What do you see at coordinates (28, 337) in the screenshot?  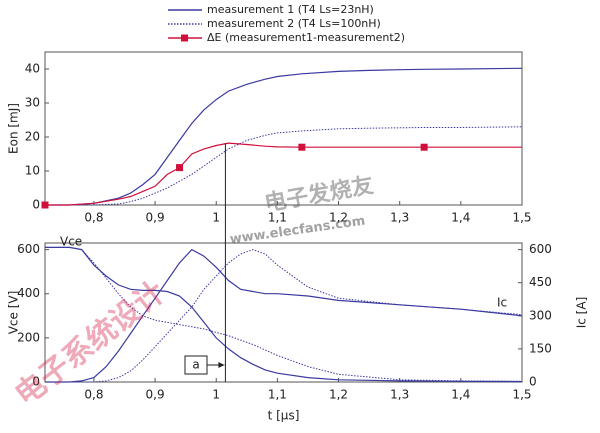 I see `y-tick-label: 200` at bounding box center [28, 337].